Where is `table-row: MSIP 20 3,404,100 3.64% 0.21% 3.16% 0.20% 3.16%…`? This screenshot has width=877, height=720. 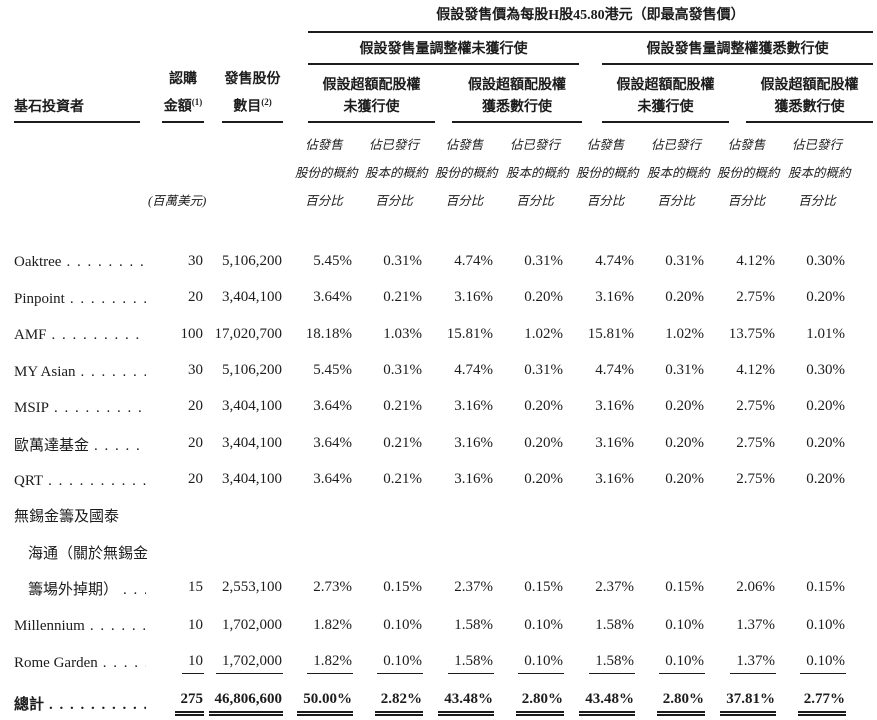 table-row: MSIP 20 3,404,100 3.64% 0.21% 3.16% 0.20% 3.16%… is located at coordinates (430, 408).